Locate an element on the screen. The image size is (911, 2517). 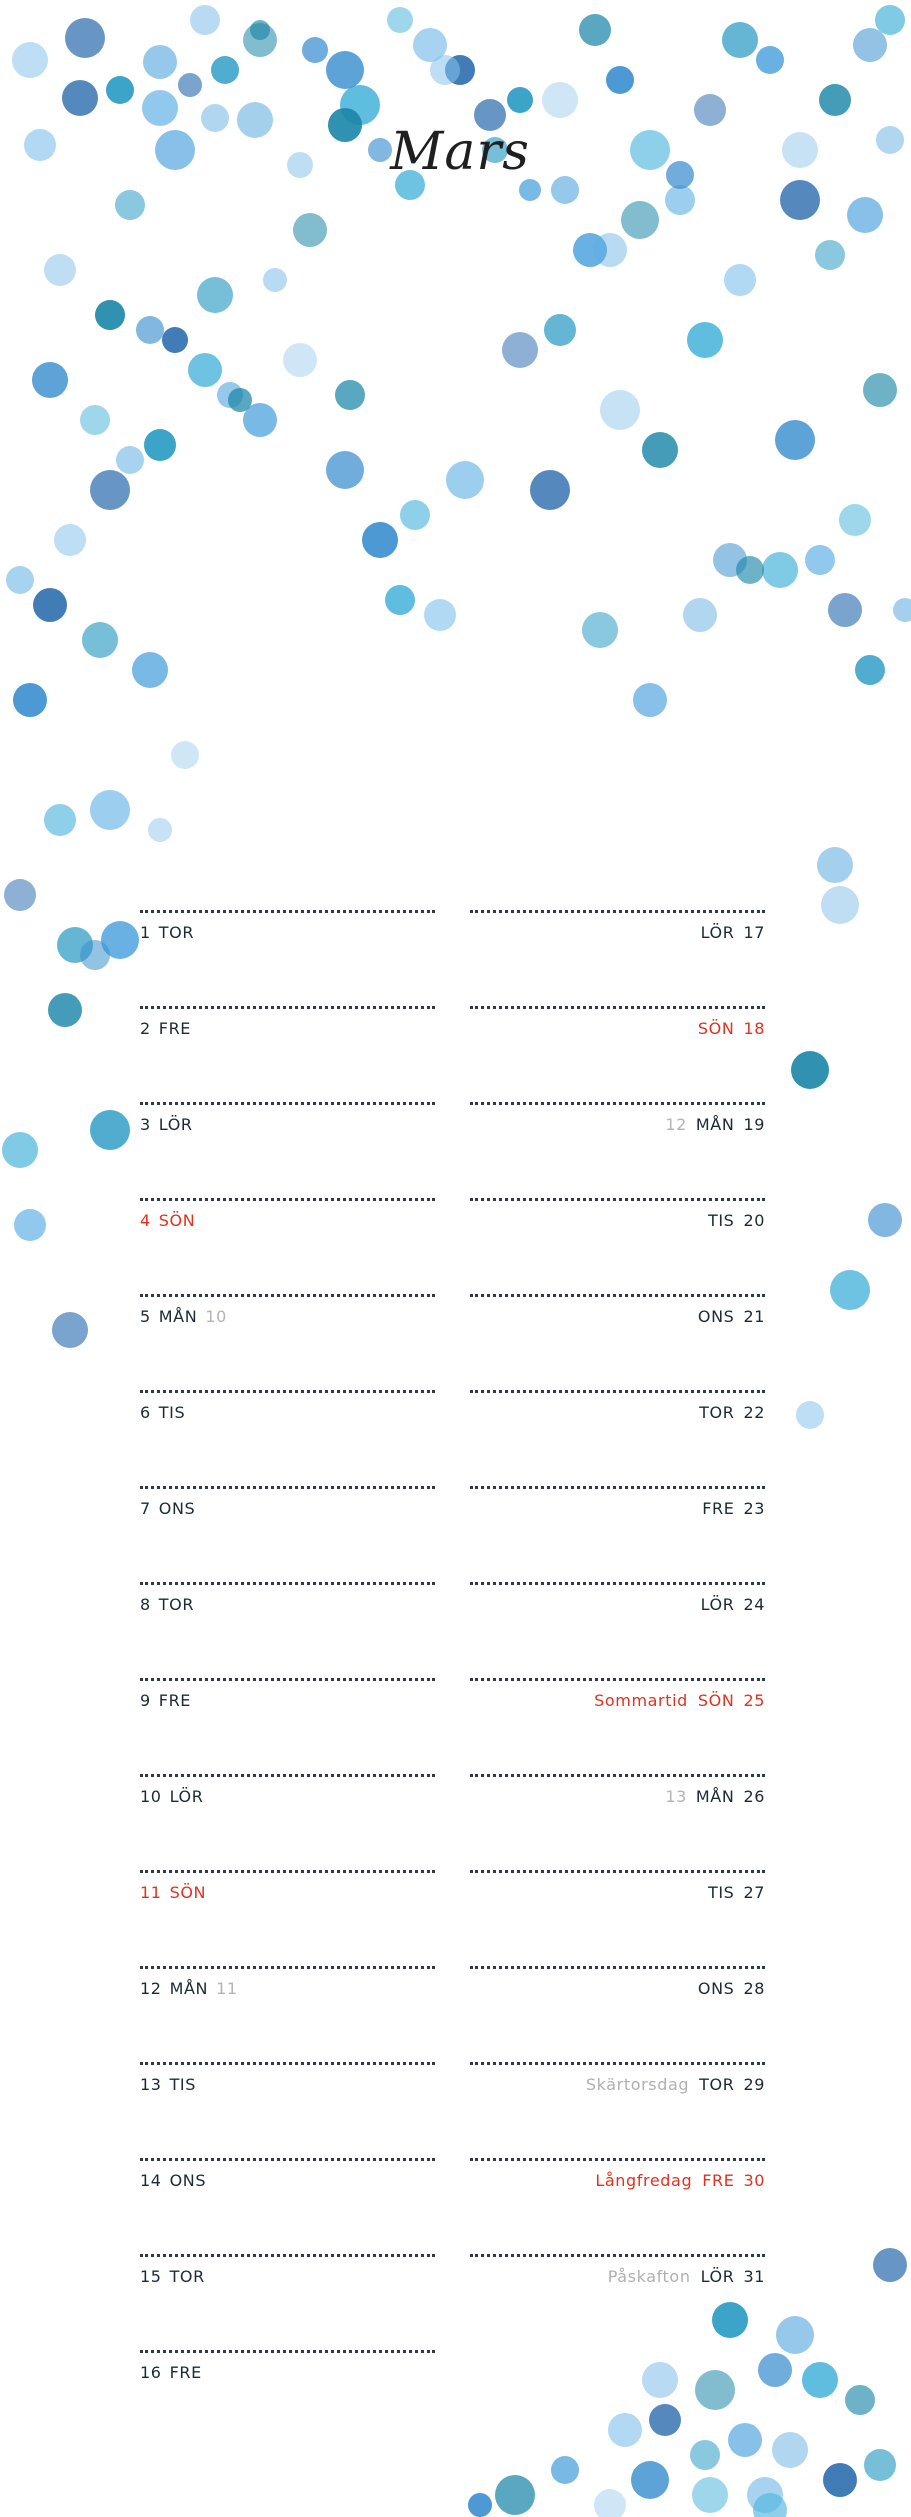
day-row: ONS 28 is located at coordinates (617, 1996).